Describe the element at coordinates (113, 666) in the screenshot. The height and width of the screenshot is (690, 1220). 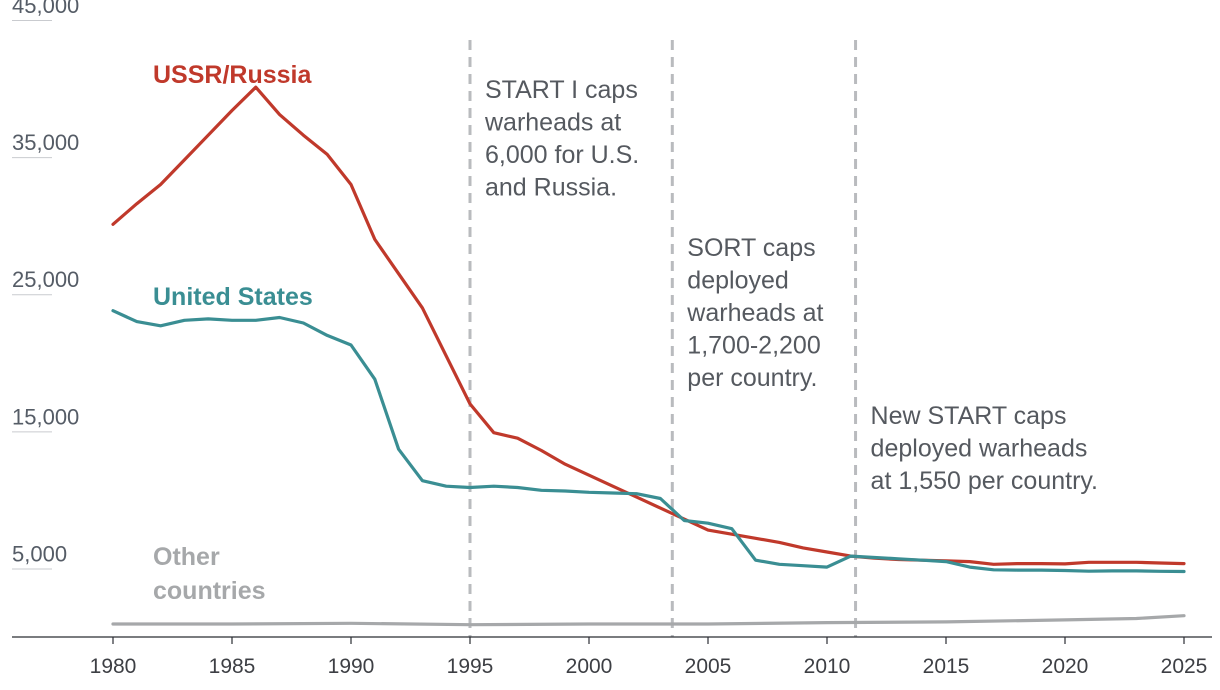
I see `x-tick-label: 1980` at that location.